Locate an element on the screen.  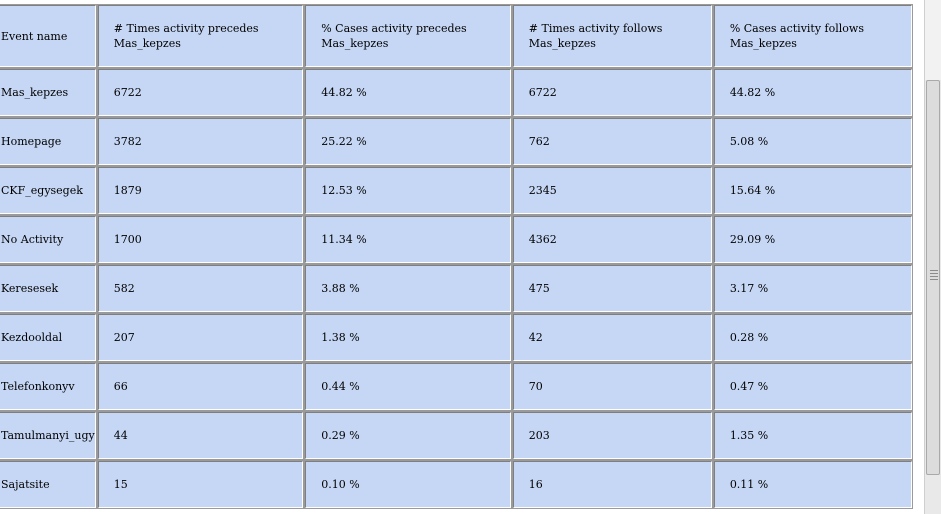
scrollbar-thumb is located at coordinates (933, 277).